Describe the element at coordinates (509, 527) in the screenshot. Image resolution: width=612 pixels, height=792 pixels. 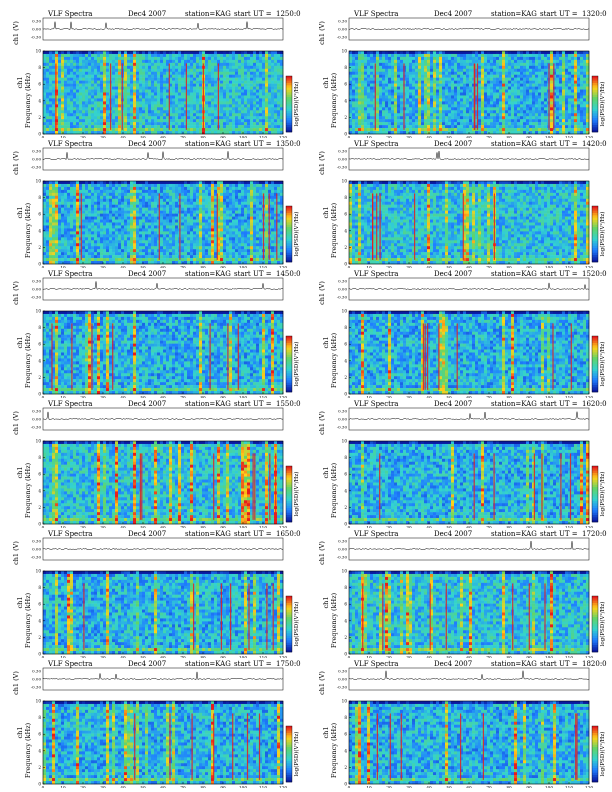
I see `x-tick-label: 80` at that location.